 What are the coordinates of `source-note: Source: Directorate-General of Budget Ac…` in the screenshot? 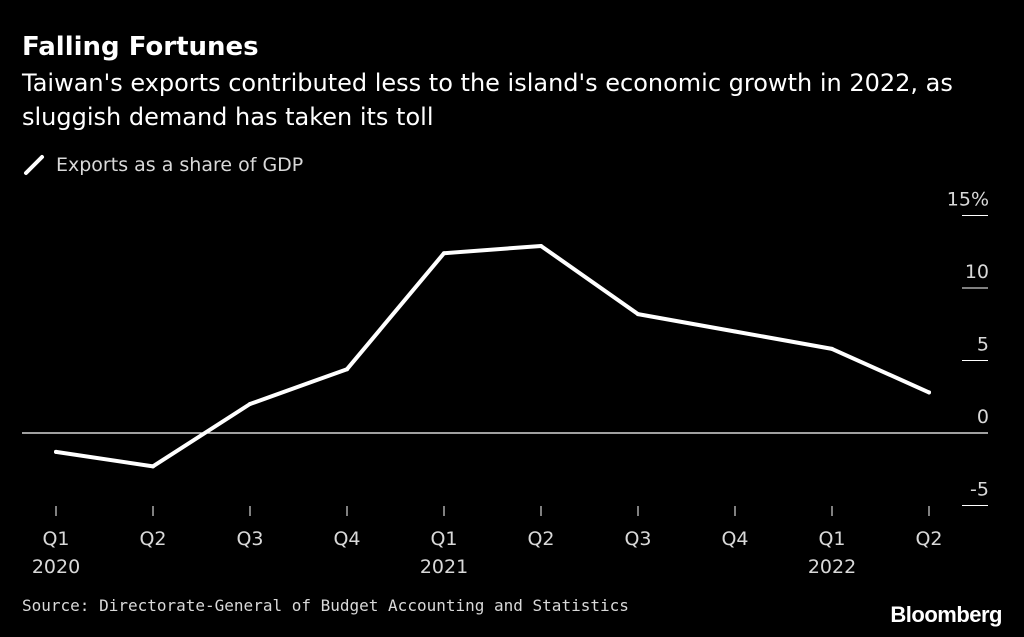 It's located at (325, 605).